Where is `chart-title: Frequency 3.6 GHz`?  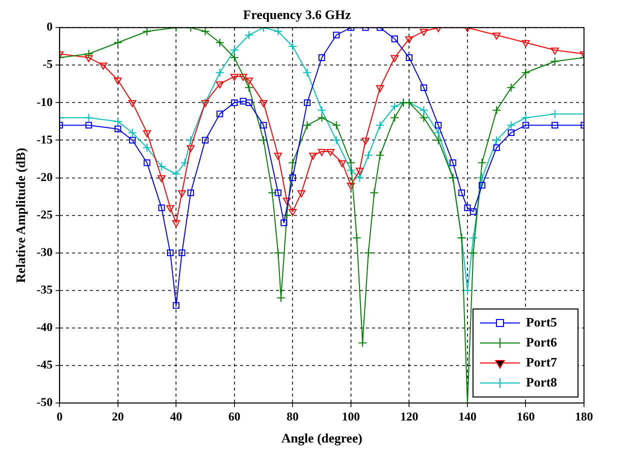 chart-title: Frequency 3.6 GHz is located at coordinates (297, 14).